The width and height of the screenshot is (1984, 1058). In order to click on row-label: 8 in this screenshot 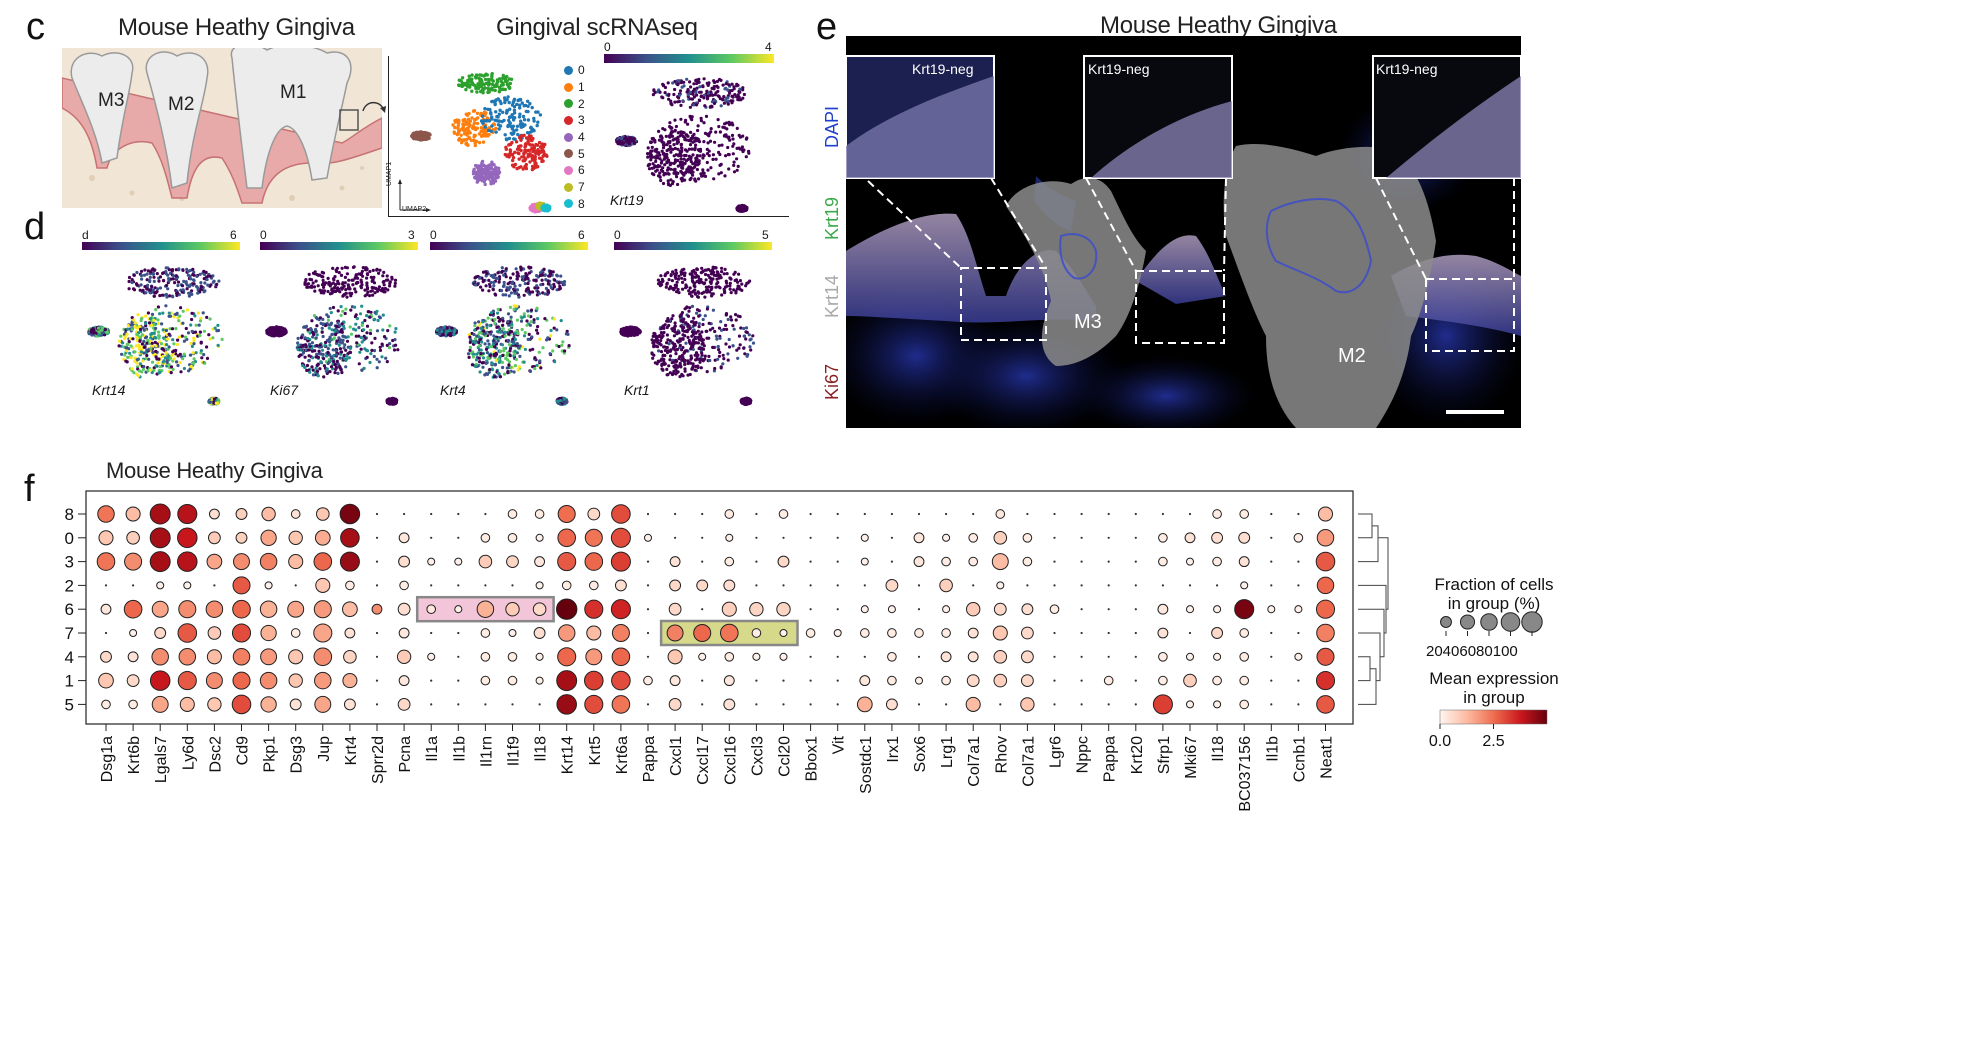, I will do `click(69, 514)`.